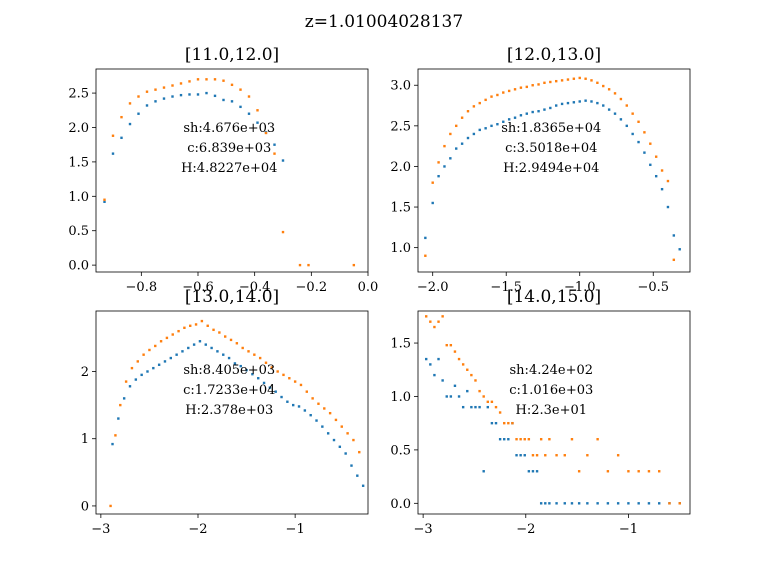 The height and width of the screenshot is (576, 768). What do you see at coordinates (400, 450) in the screenshot?
I see `y-tick-label: 0.5` at bounding box center [400, 450].